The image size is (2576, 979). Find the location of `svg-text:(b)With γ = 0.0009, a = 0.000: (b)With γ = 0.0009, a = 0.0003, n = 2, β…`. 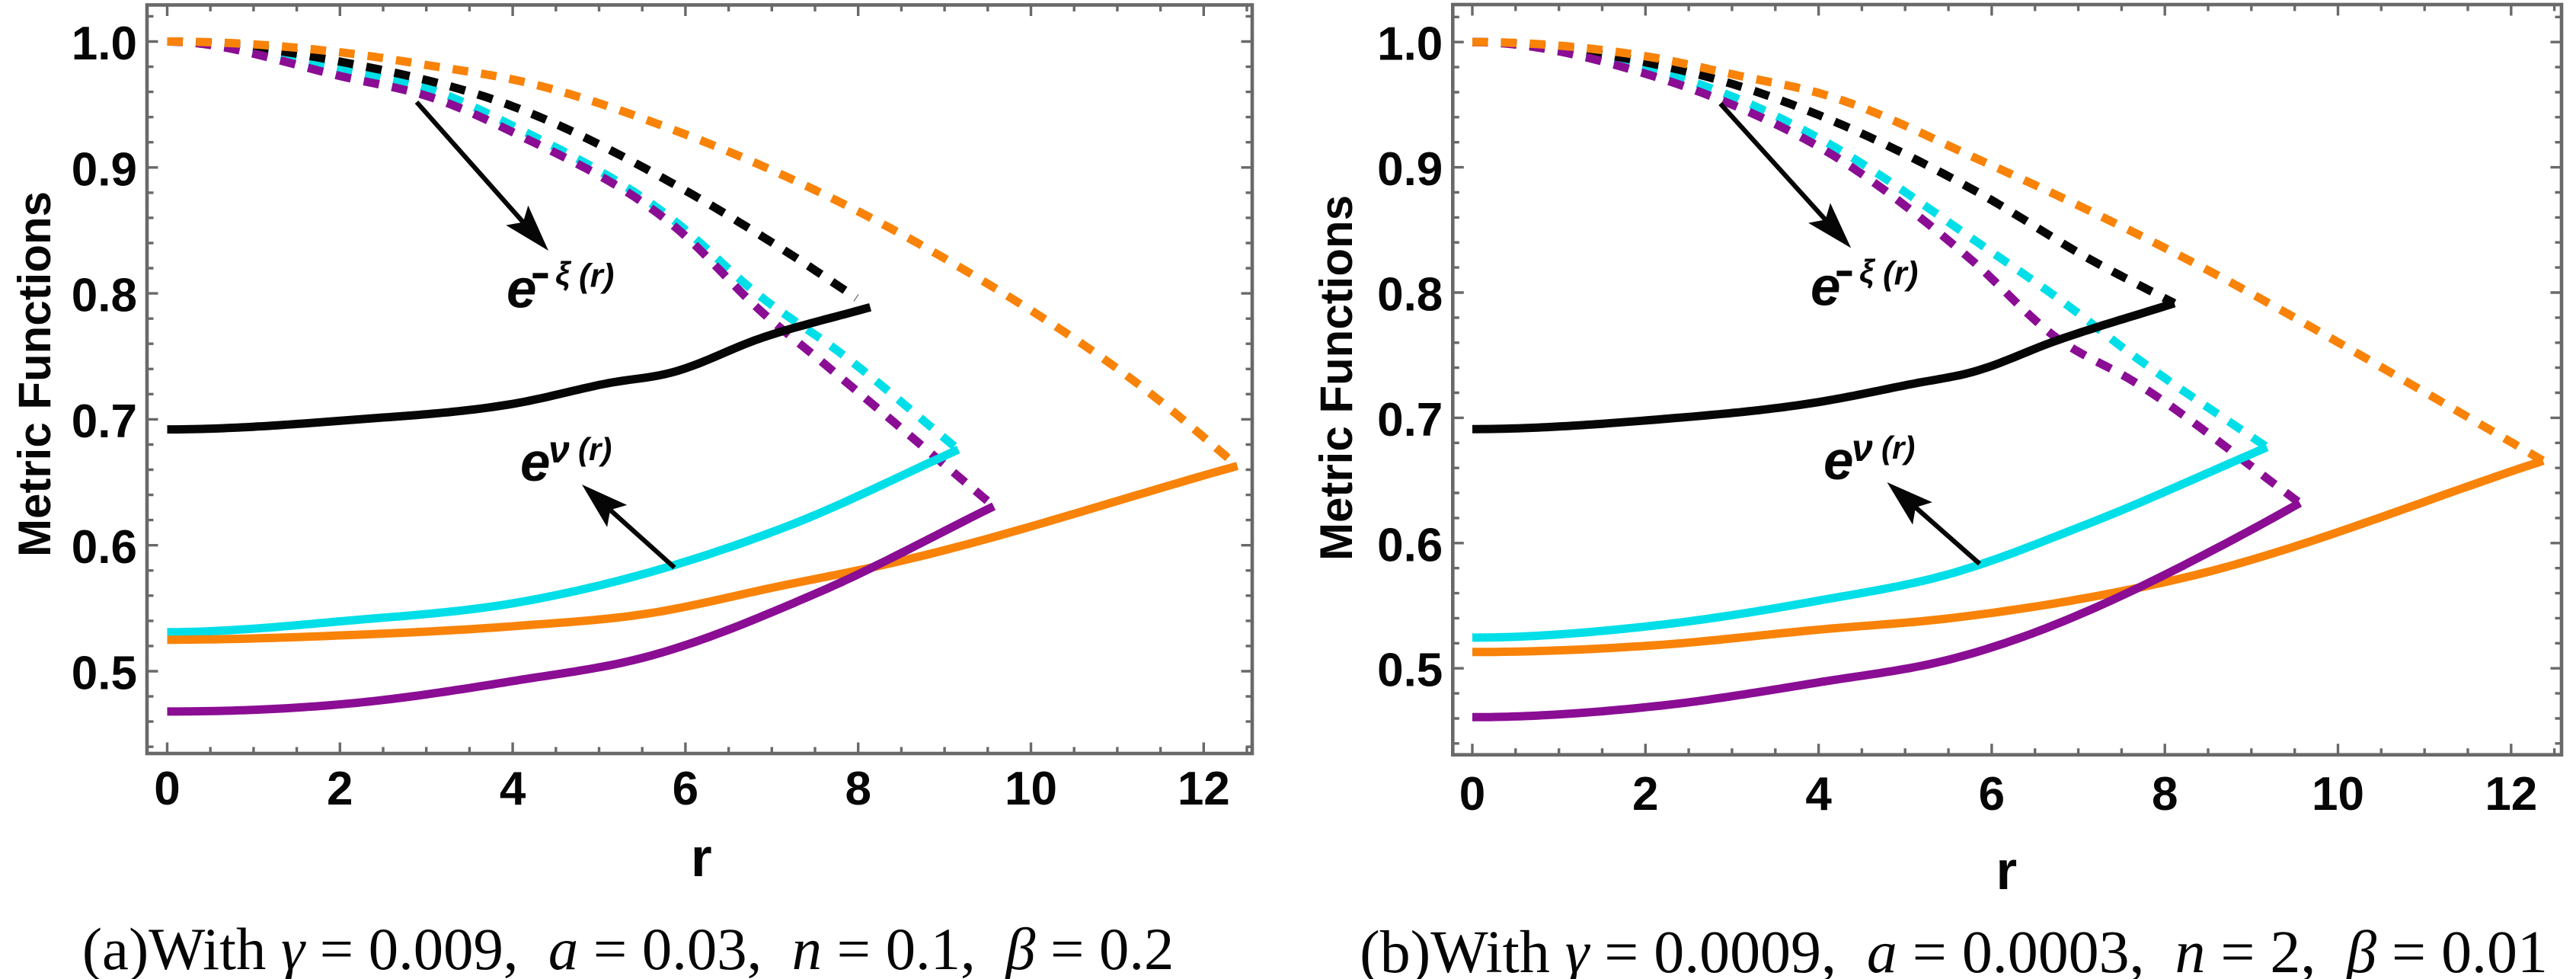

svg-text:(b)With γ = 0.0009, a = 0.000: (b)With γ = 0.0009, a = 0.0003, n = 2, β… is located at coordinates (1954, 949).